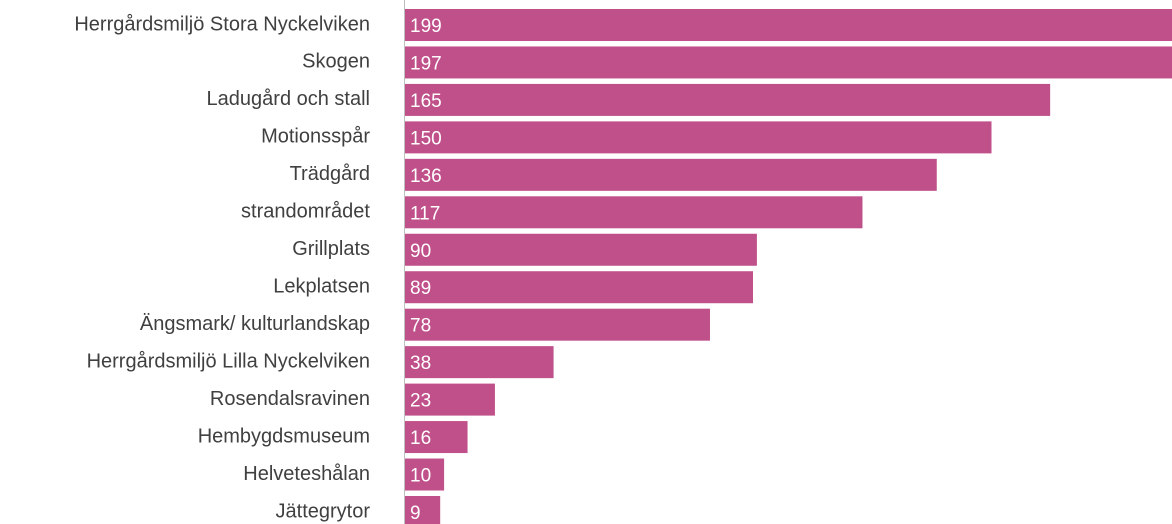  I want to click on value-label: 199, so click(426, 26).